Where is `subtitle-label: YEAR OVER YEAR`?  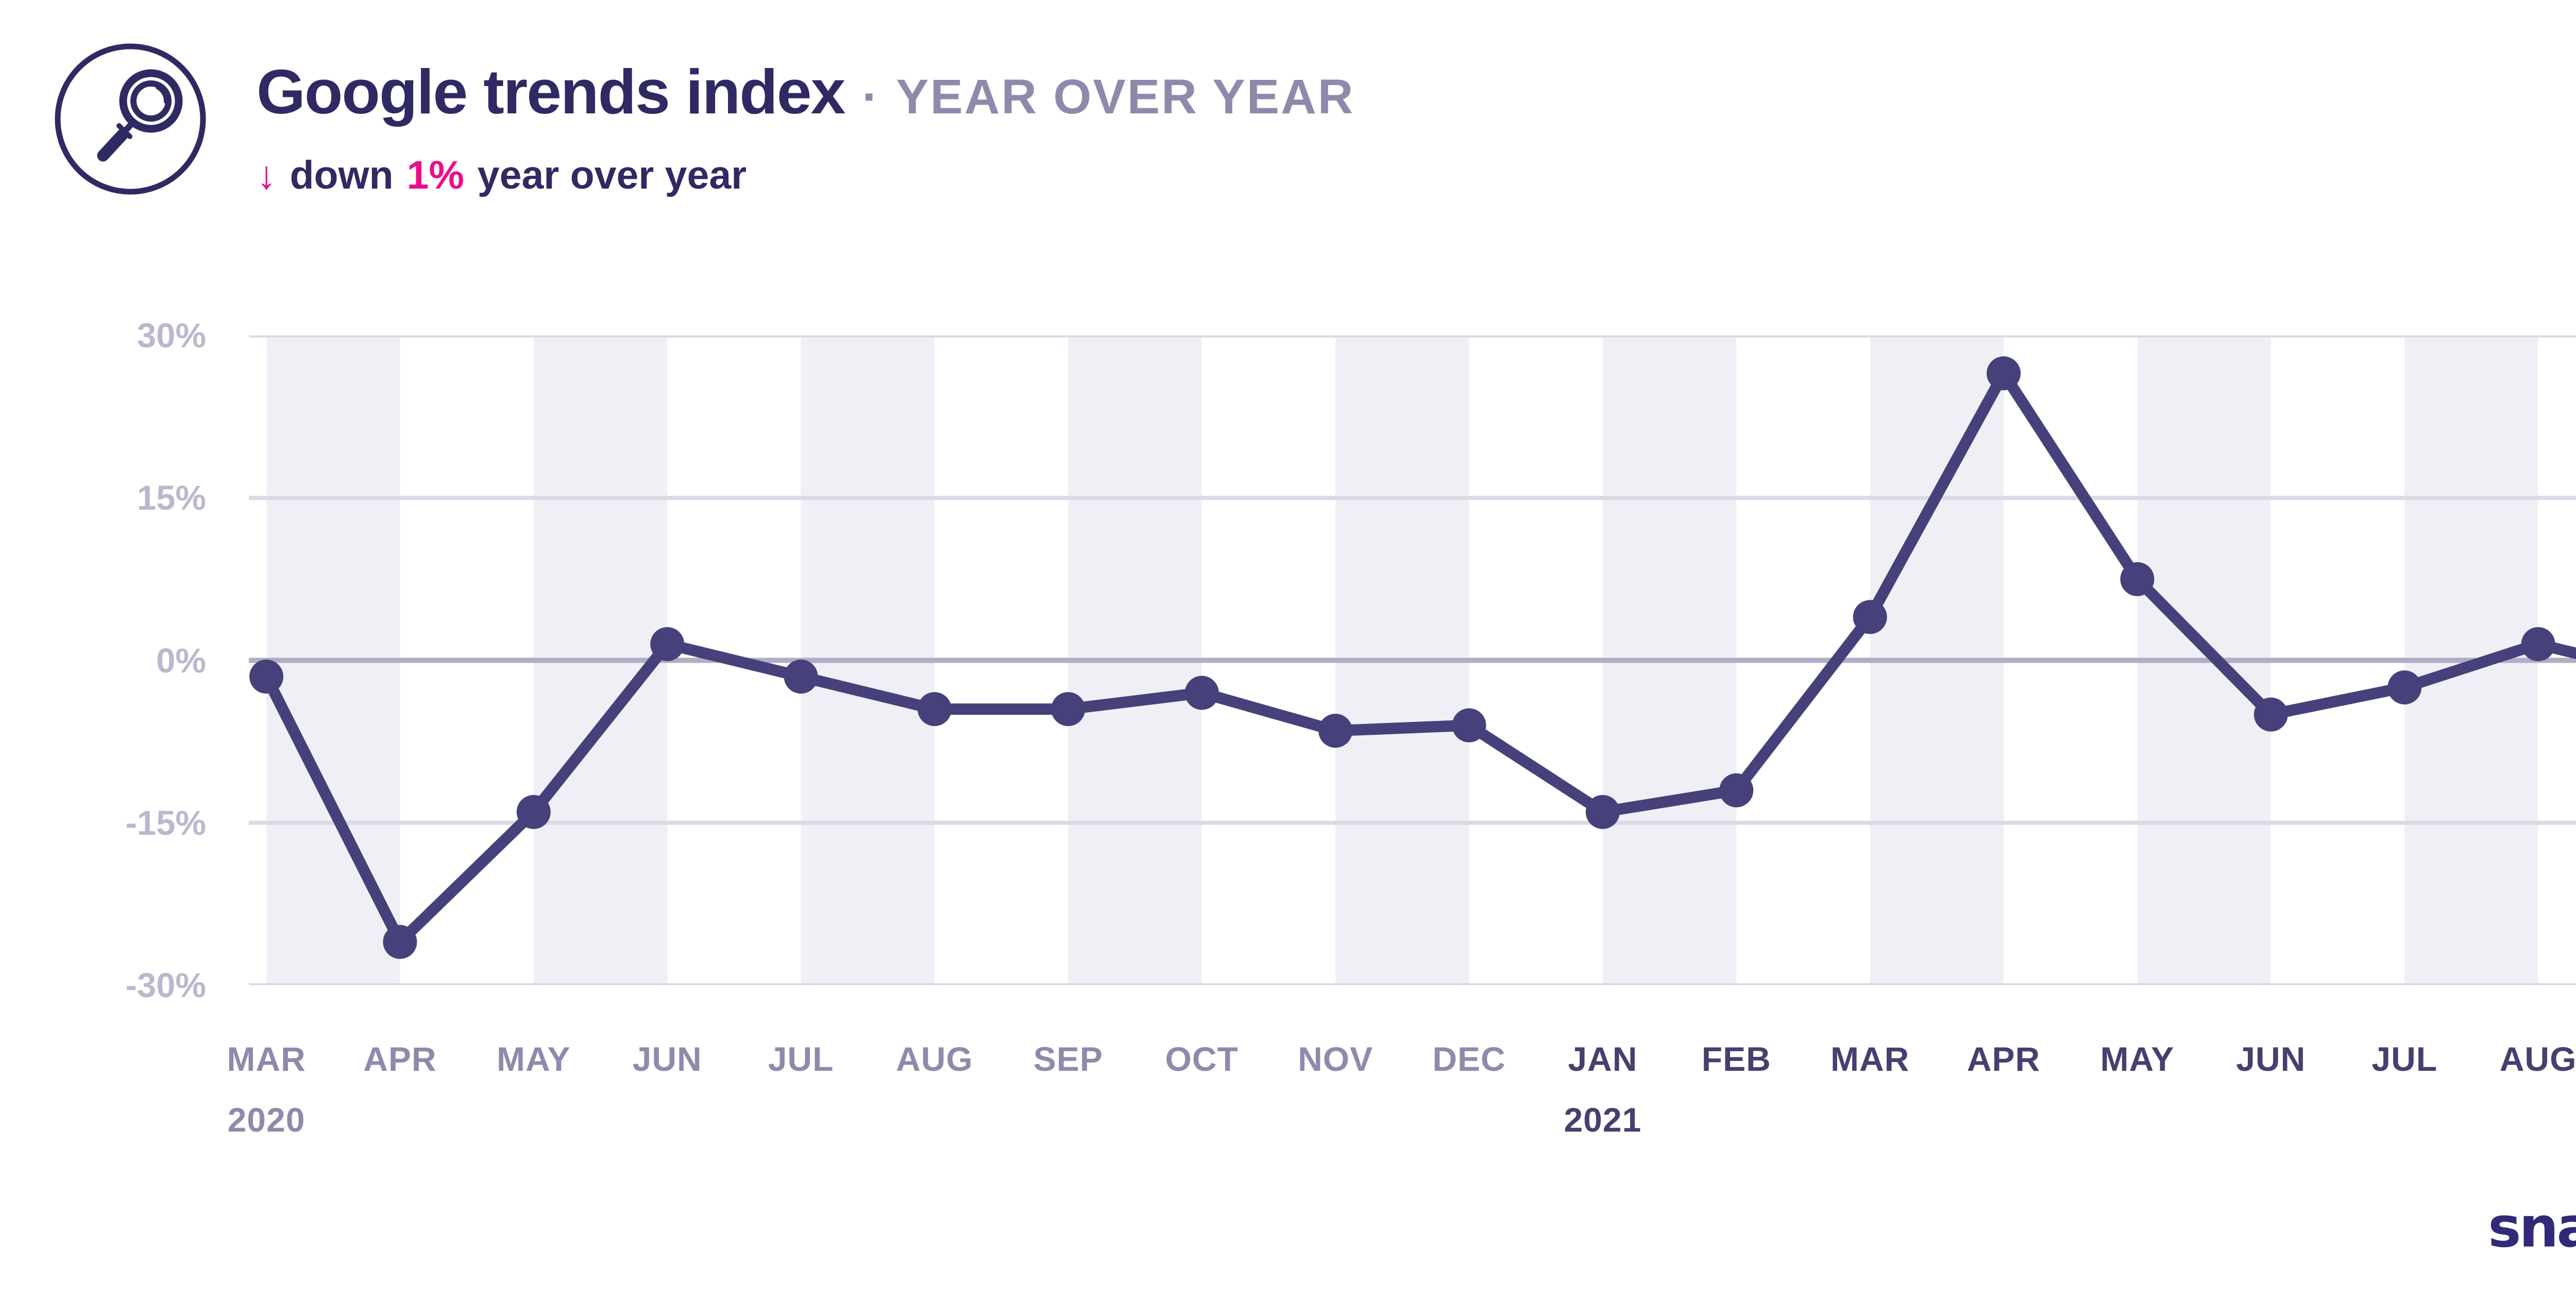 subtitle-label: YEAR OVER YEAR is located at coordinates (1125, 97).